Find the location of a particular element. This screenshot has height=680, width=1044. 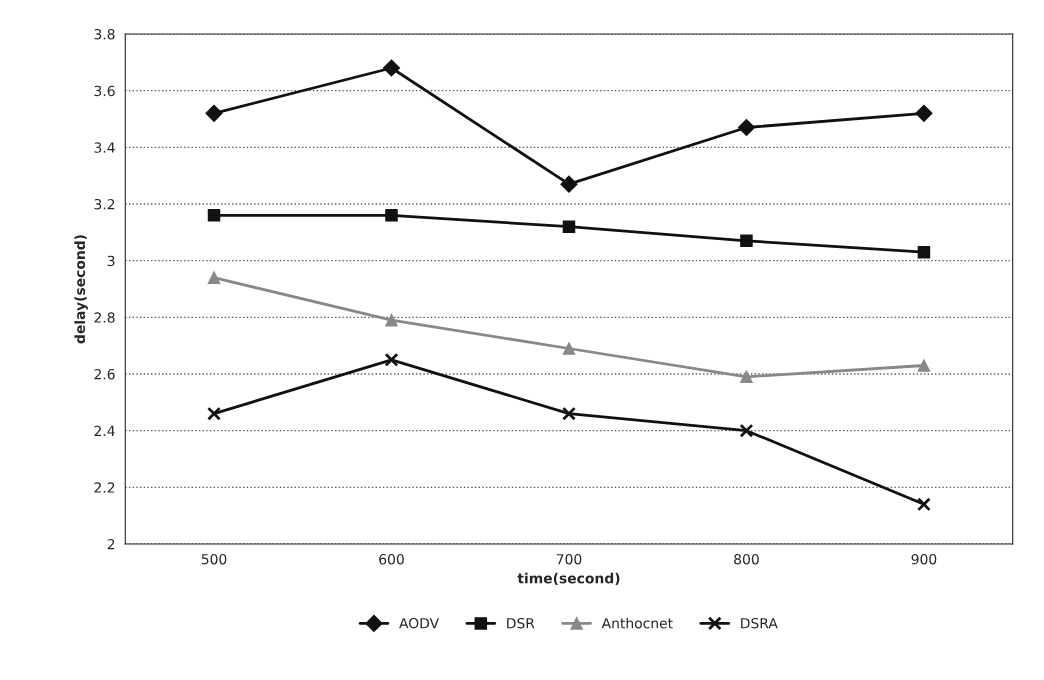

y-axis-title: delay(second) is located at coordinates (81, 289).